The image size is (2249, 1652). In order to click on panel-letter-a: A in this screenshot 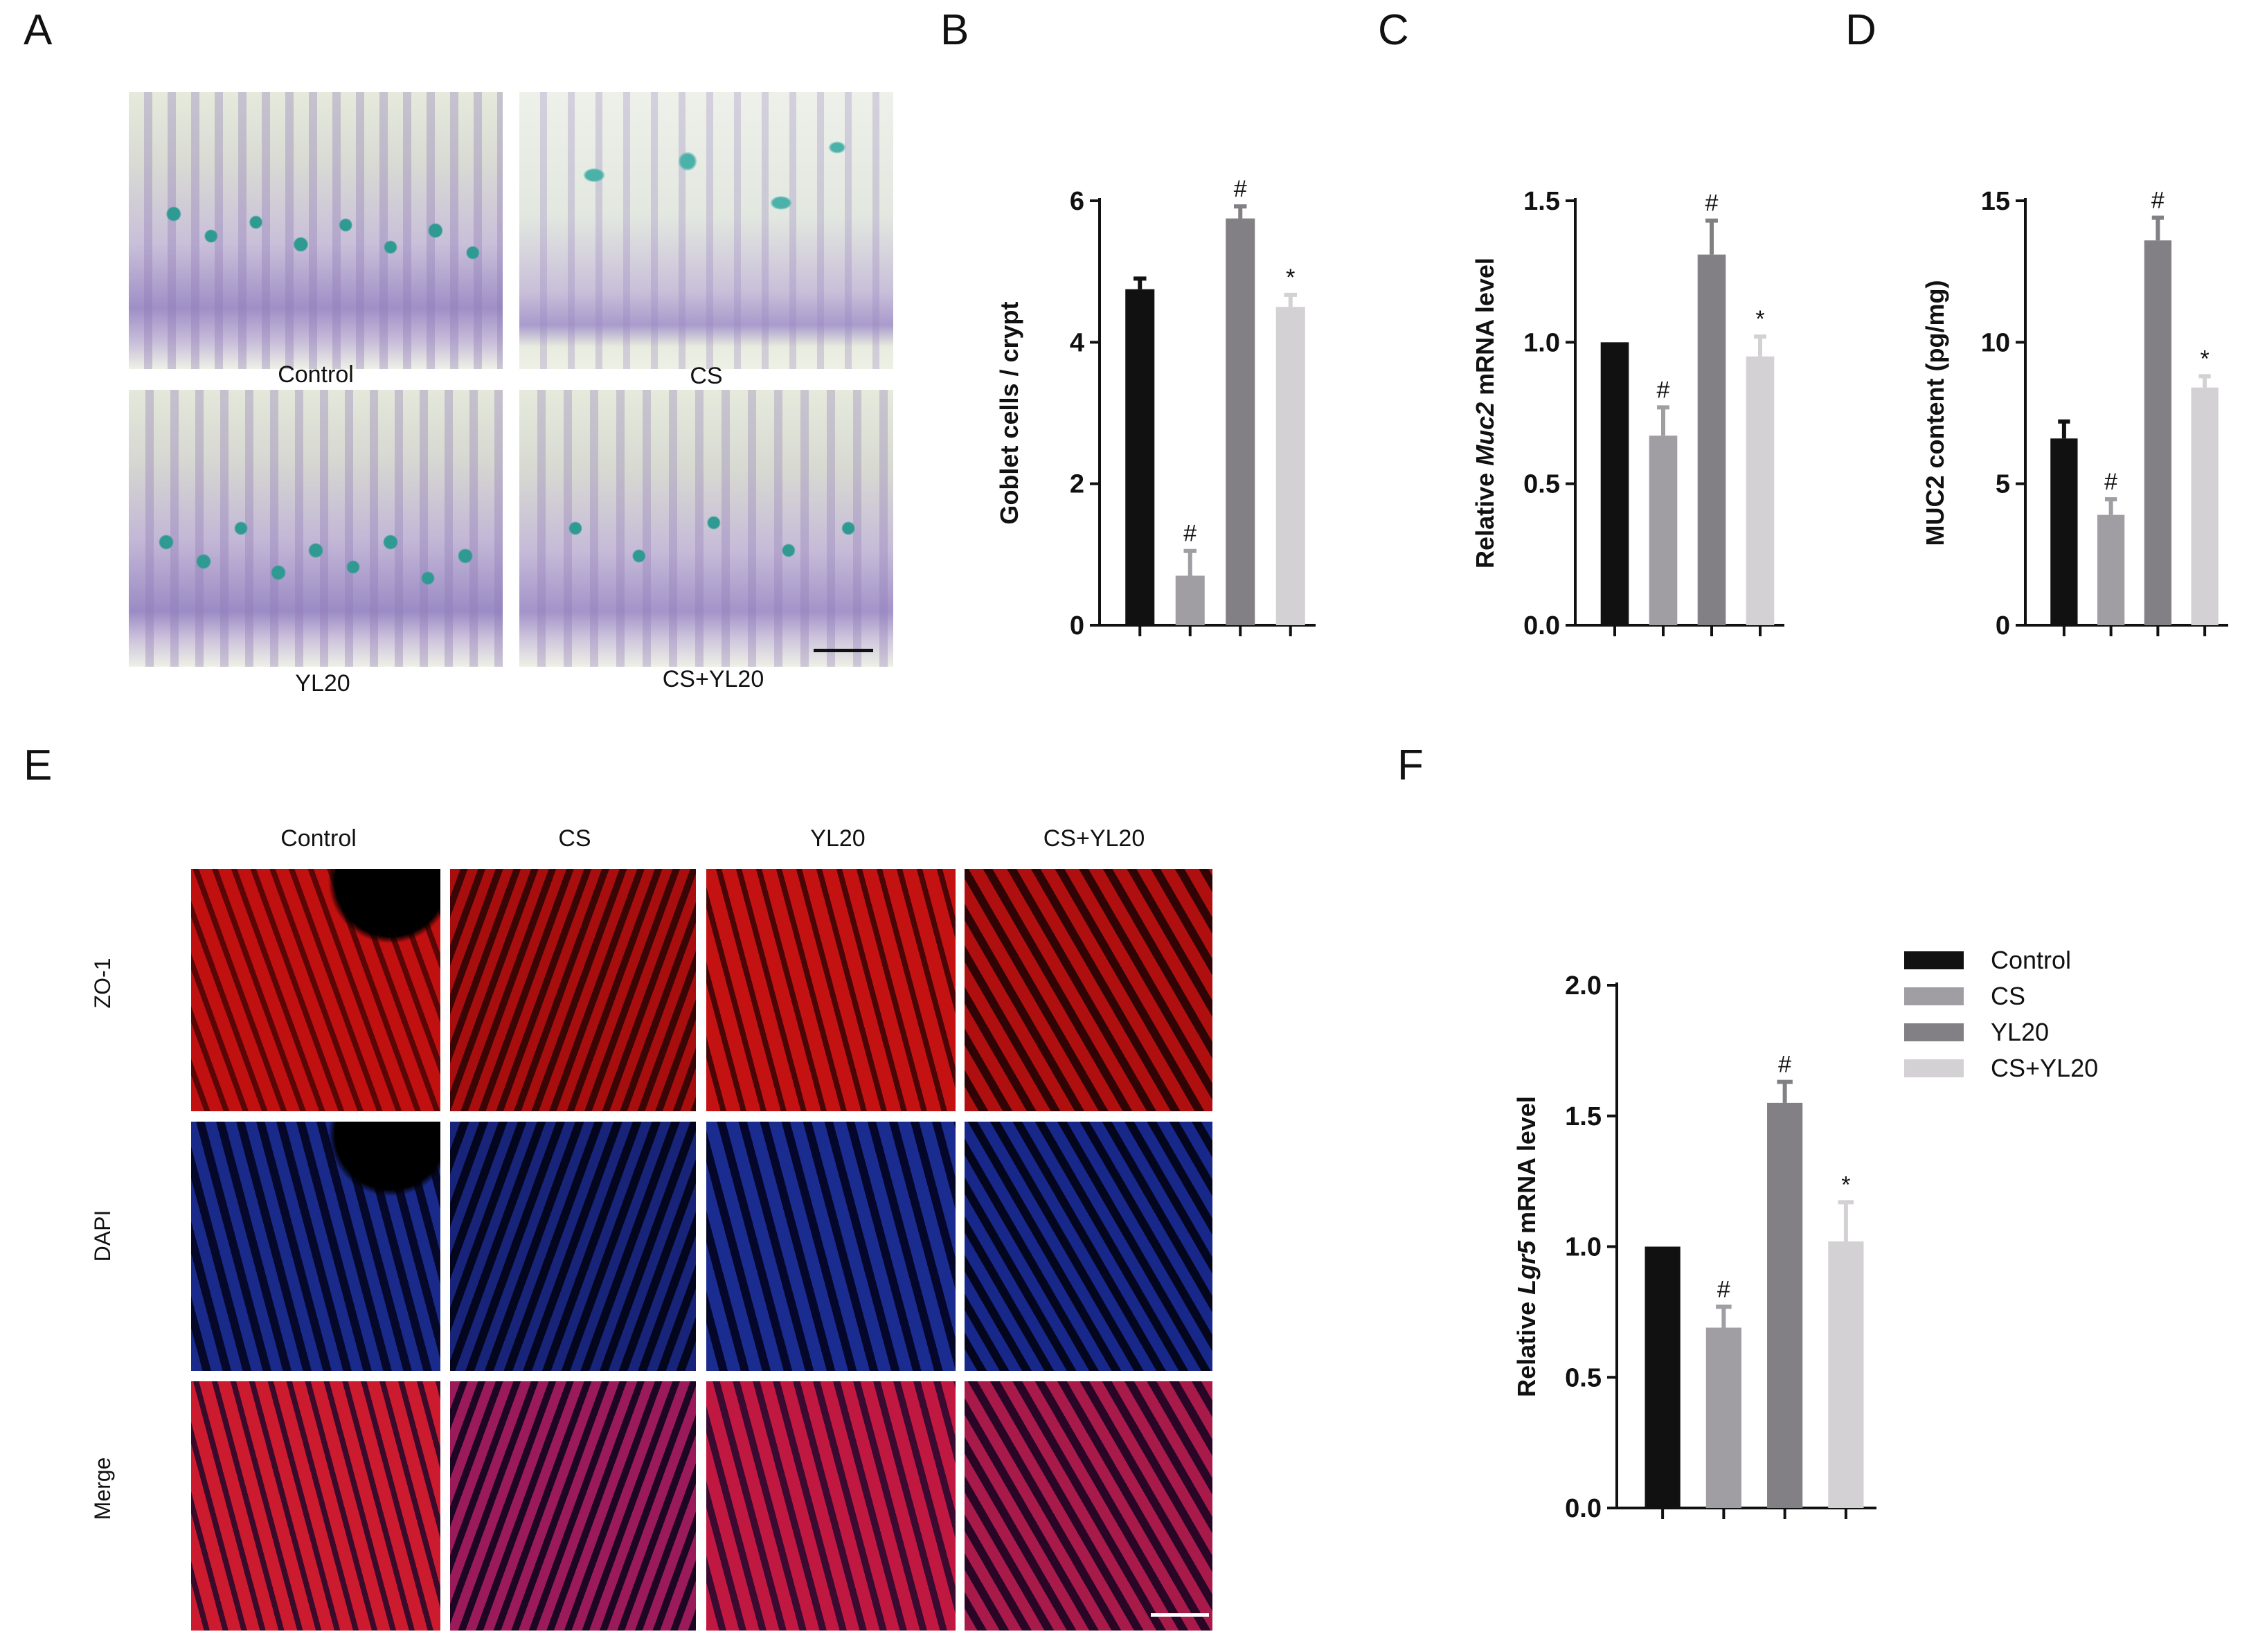, I will do `click(38, 30)`.